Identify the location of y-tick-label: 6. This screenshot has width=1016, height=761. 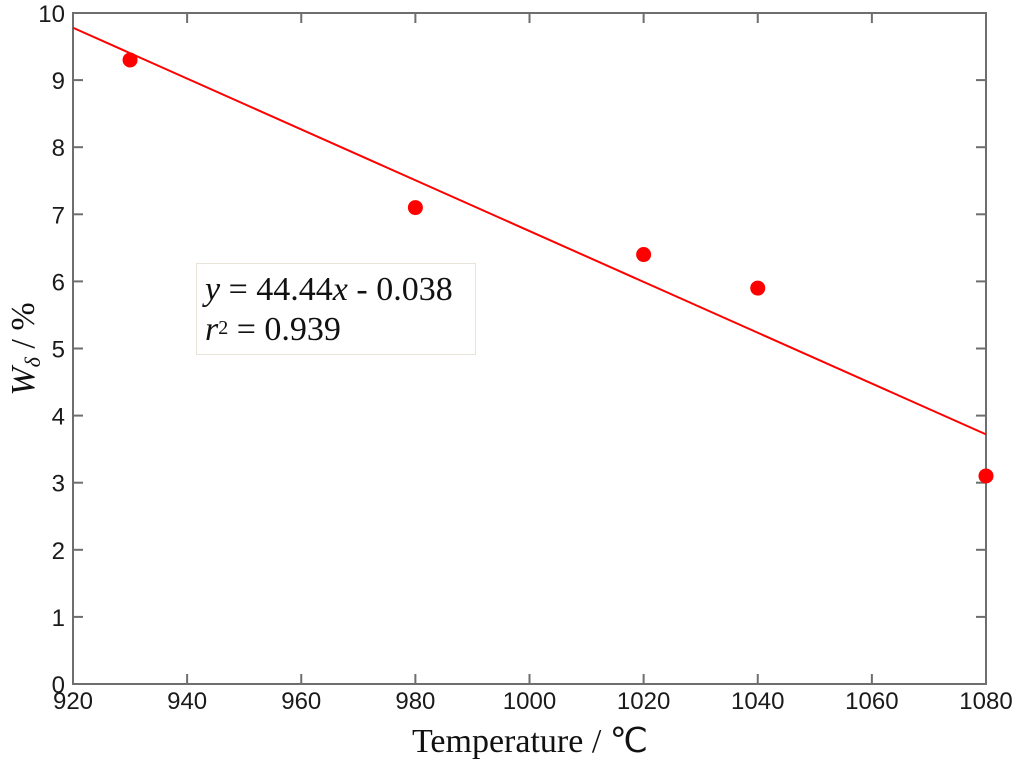
(58, 282).